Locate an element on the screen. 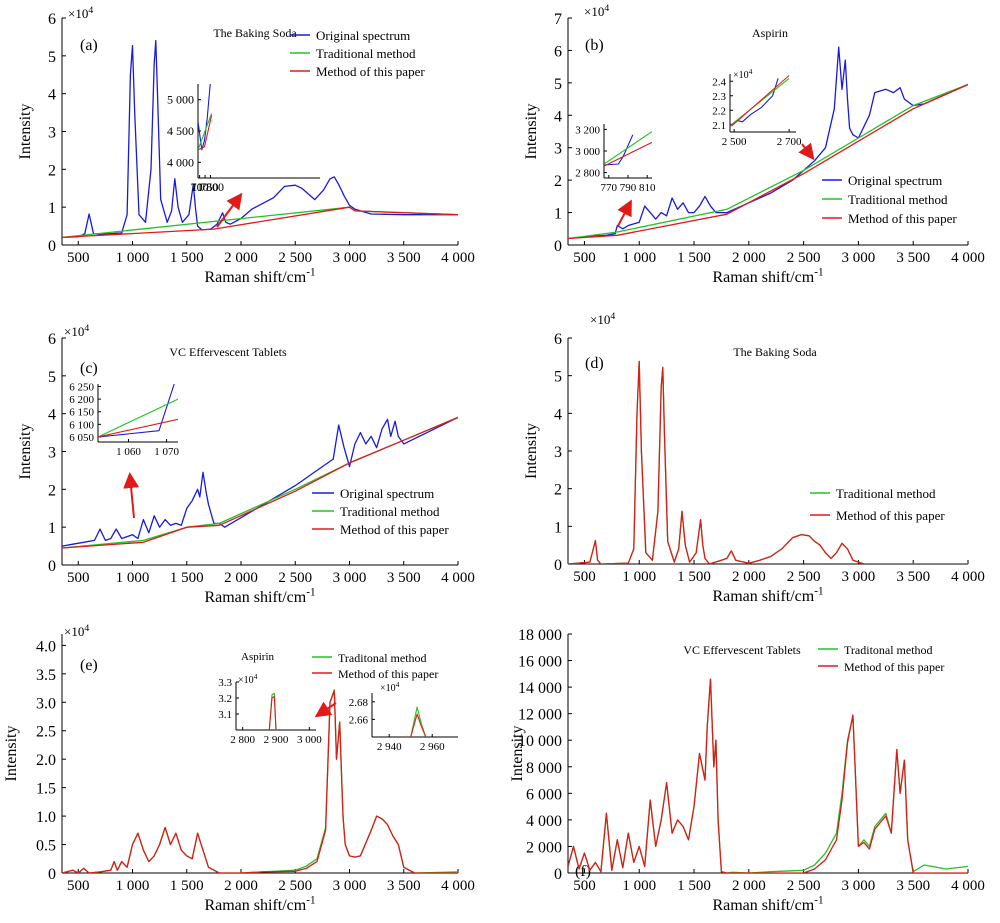  inset-y-tick-label: 2.68 is located at coordinates (359, 703).